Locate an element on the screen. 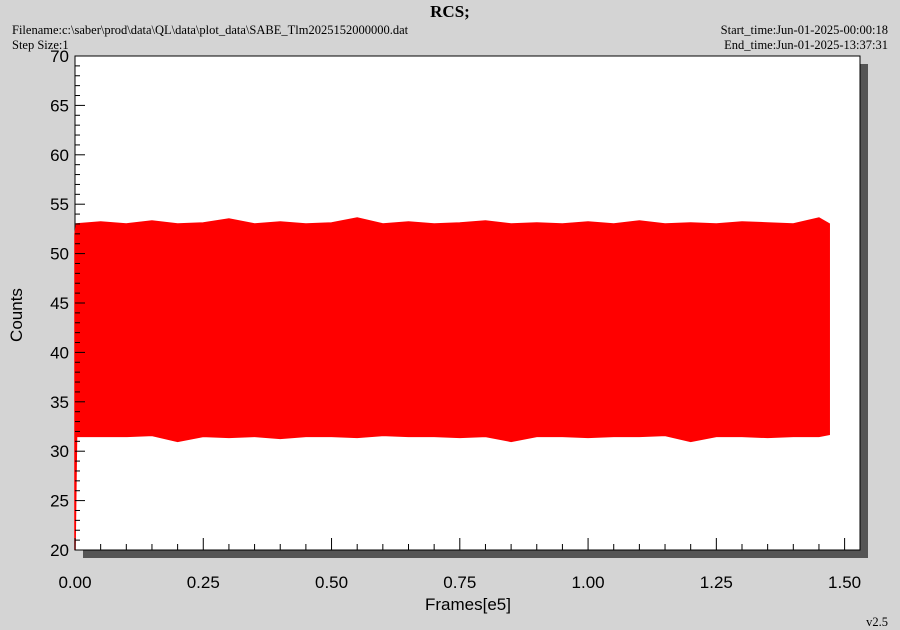 This screenshot has width=900, height=630. x-tick-label: 0.50 is located at coordinates (331, 582).